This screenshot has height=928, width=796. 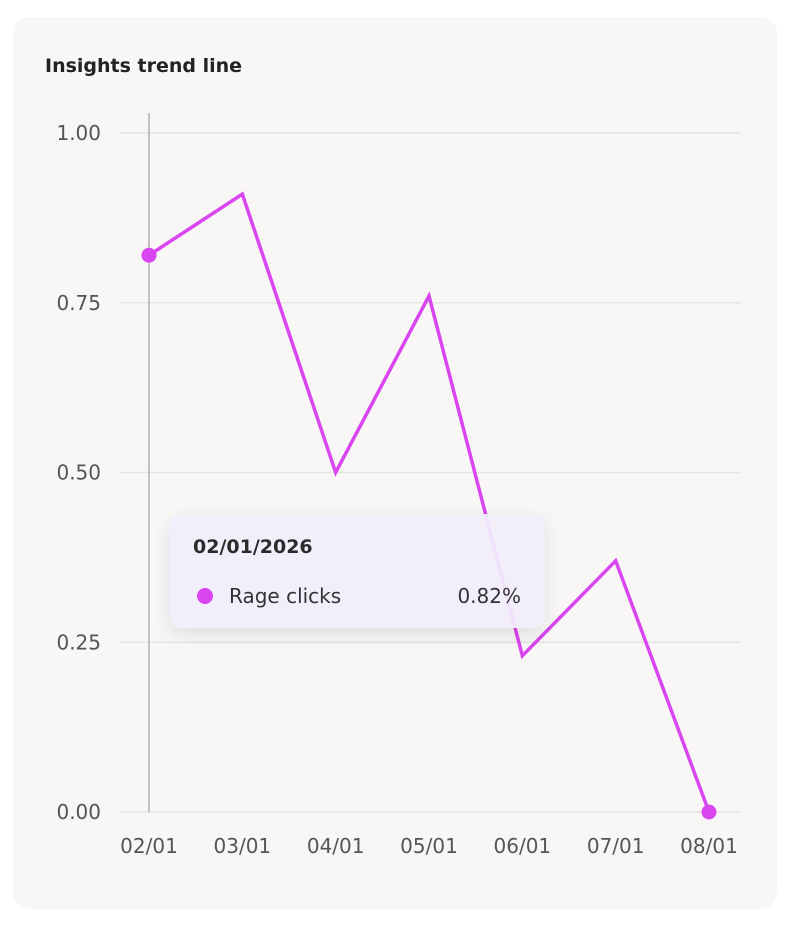 What do you see at coordinates (144, 66) in the screenshot?
I see `chart-title: Insights trend line` at bounding box center [144, 66].